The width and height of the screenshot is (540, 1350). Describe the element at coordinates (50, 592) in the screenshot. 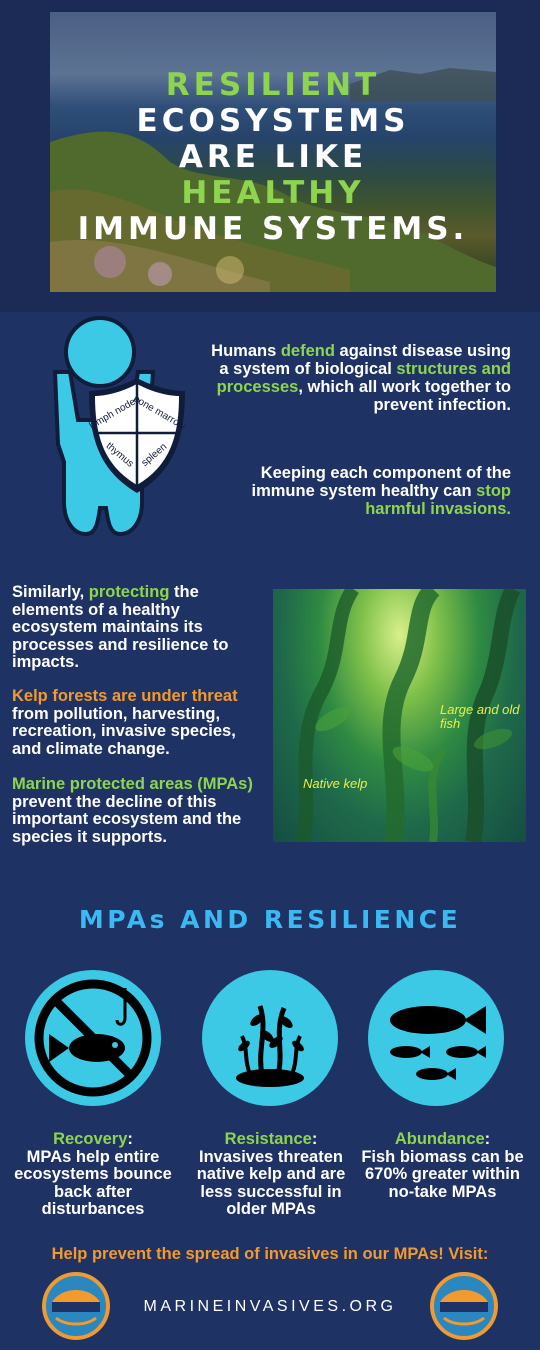

I see `text-segment: Similarly,` at that location.